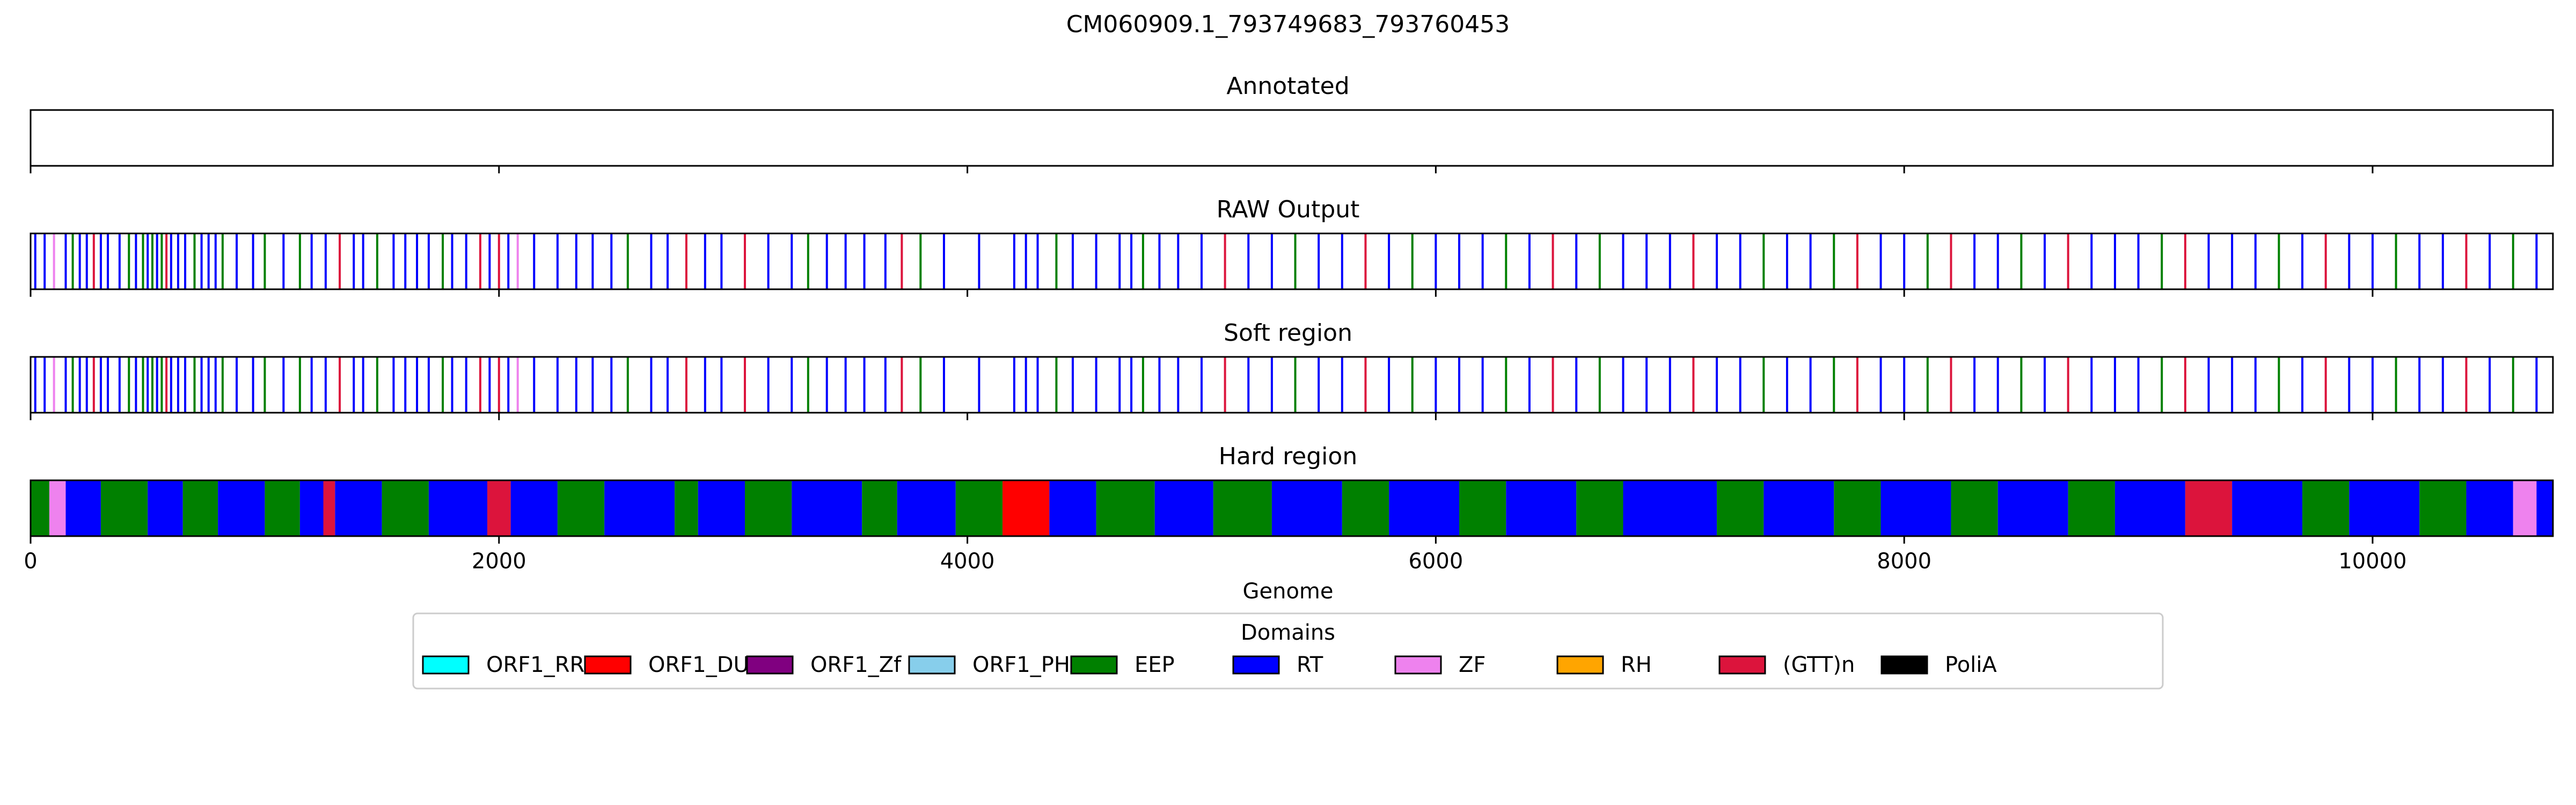 The height and width of the screenshot is (805, 2576). I want to click on legend-swatch-rt, so click(1256, 665).